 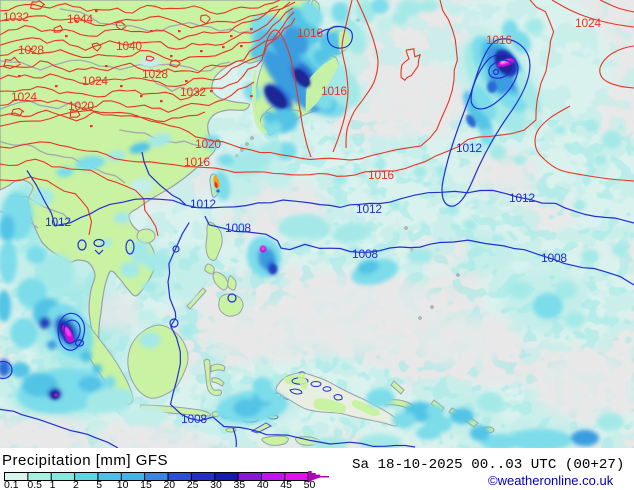 What do you see at coordinates (85, 460) in the screenshot?
I see `svg-text: Precipitation [mm] GFS` at bounding box center [85, 460].